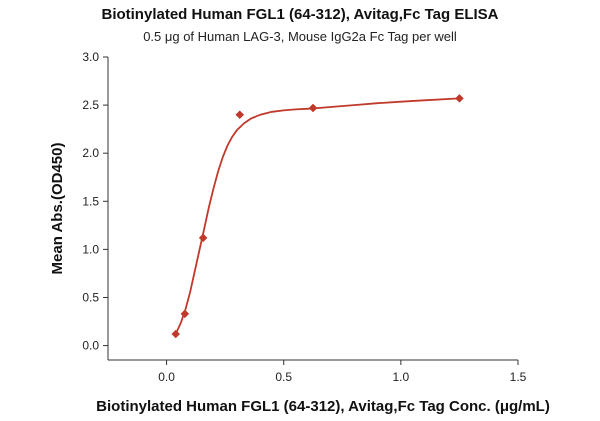  Describe the element at coordinates (90, 249) in the screenshot. I see `y-tick-label: 1.0` at that location.